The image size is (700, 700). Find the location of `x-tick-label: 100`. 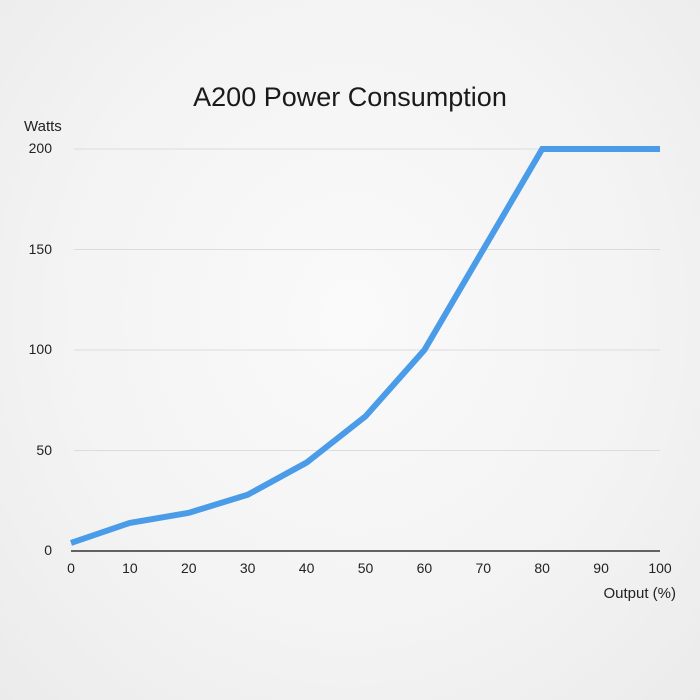

x-tick-label: 100 is located at coordinates (660, 568).